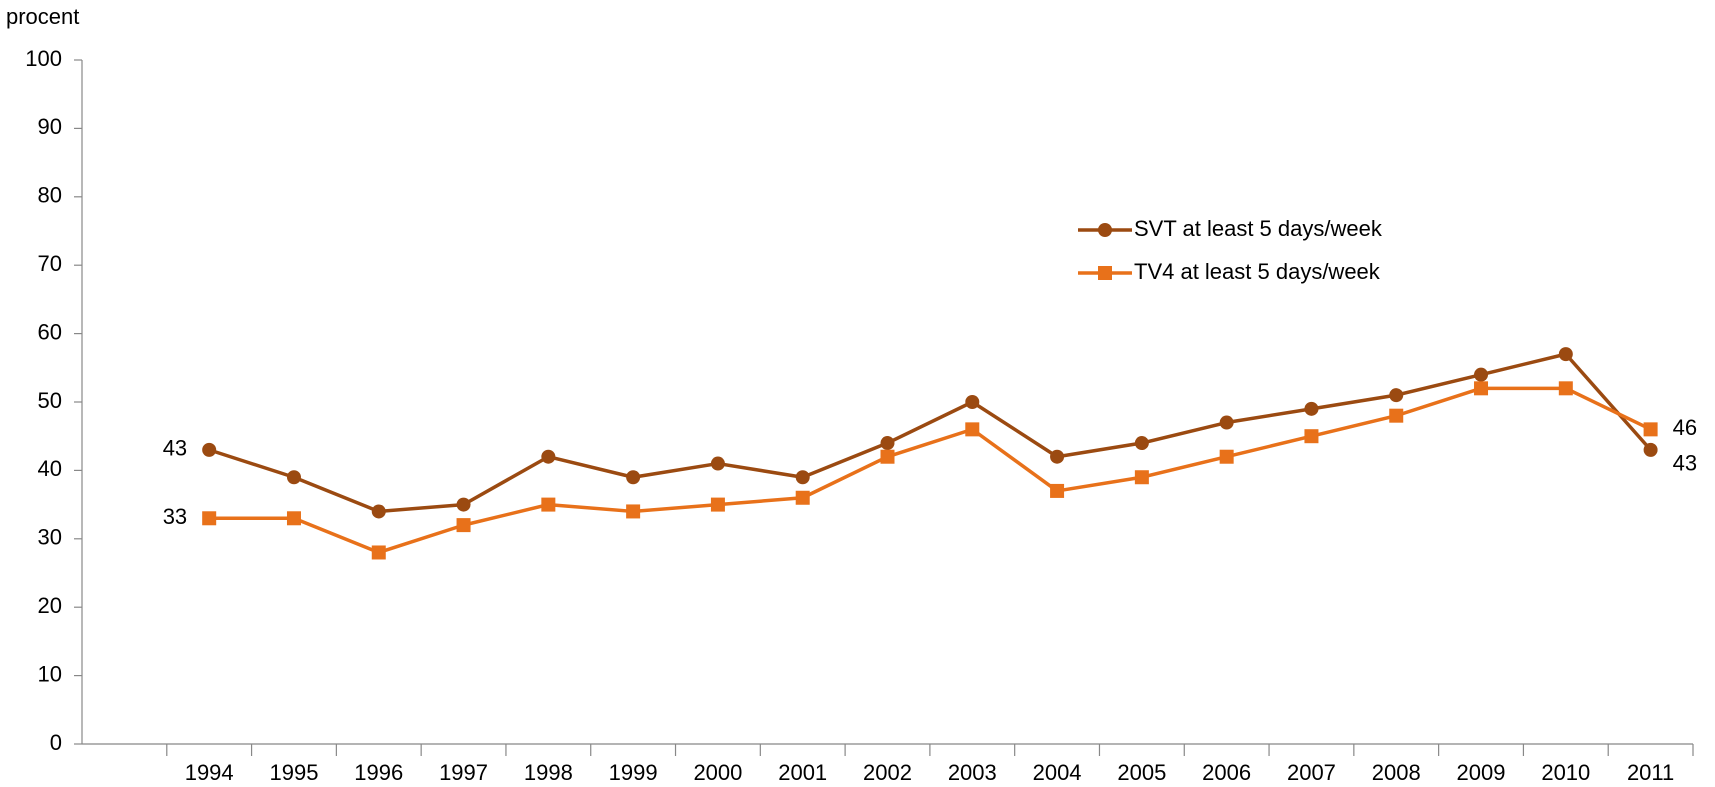  Describe the element at coordinates (175, 516) in the screenshot. I see `data-label: 33` at that location.